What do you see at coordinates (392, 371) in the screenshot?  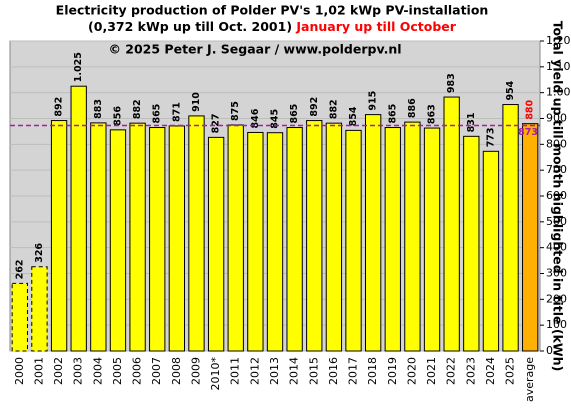 I see `x-tick-label: 2019` at bounding box center [392, 371].